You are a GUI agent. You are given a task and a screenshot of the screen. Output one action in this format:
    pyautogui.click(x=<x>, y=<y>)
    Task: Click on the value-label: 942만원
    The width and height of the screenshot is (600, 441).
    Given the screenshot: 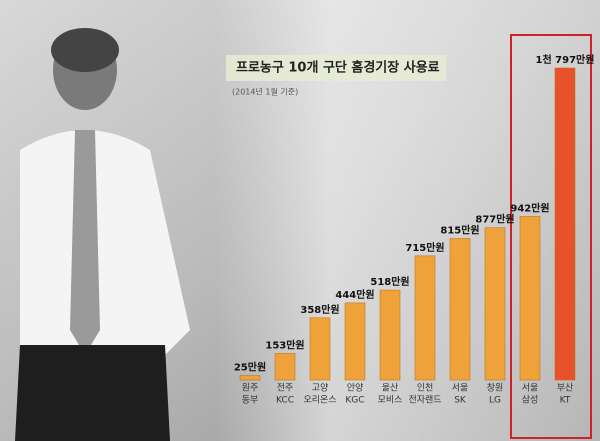 What is the action you would take?
    pyautogui.click(x=529, y=207)
    